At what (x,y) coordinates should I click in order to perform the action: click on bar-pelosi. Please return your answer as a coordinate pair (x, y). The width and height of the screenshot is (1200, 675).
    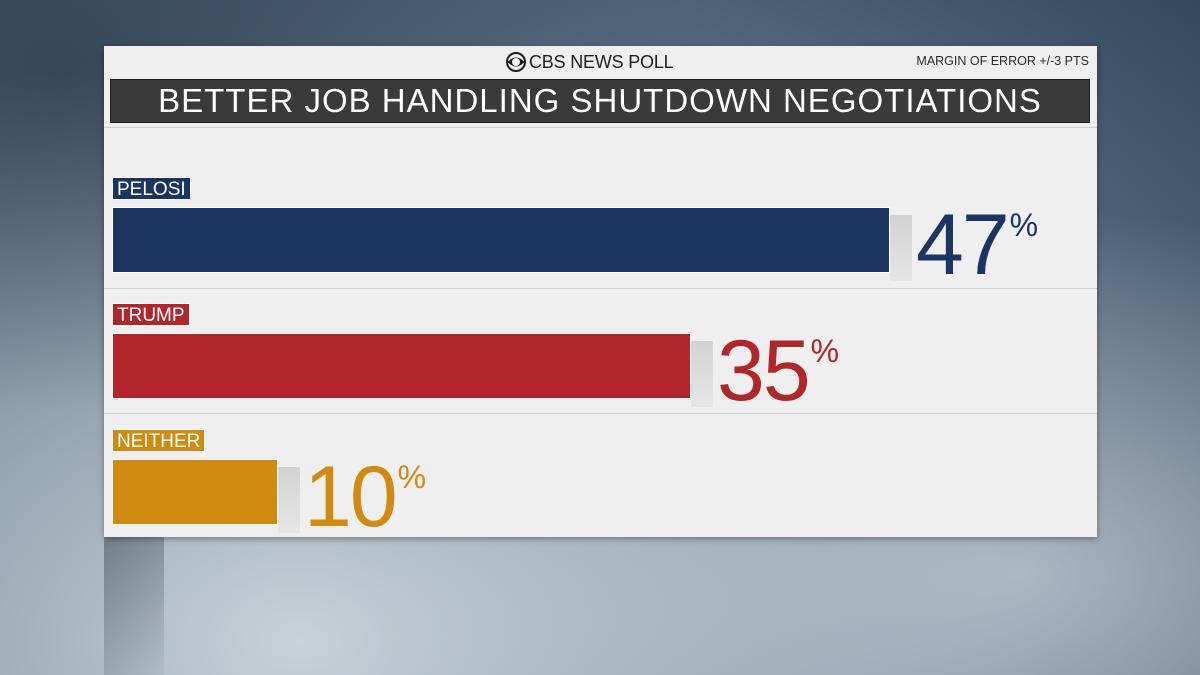
    Looking at the image, I should click on (501, 240).